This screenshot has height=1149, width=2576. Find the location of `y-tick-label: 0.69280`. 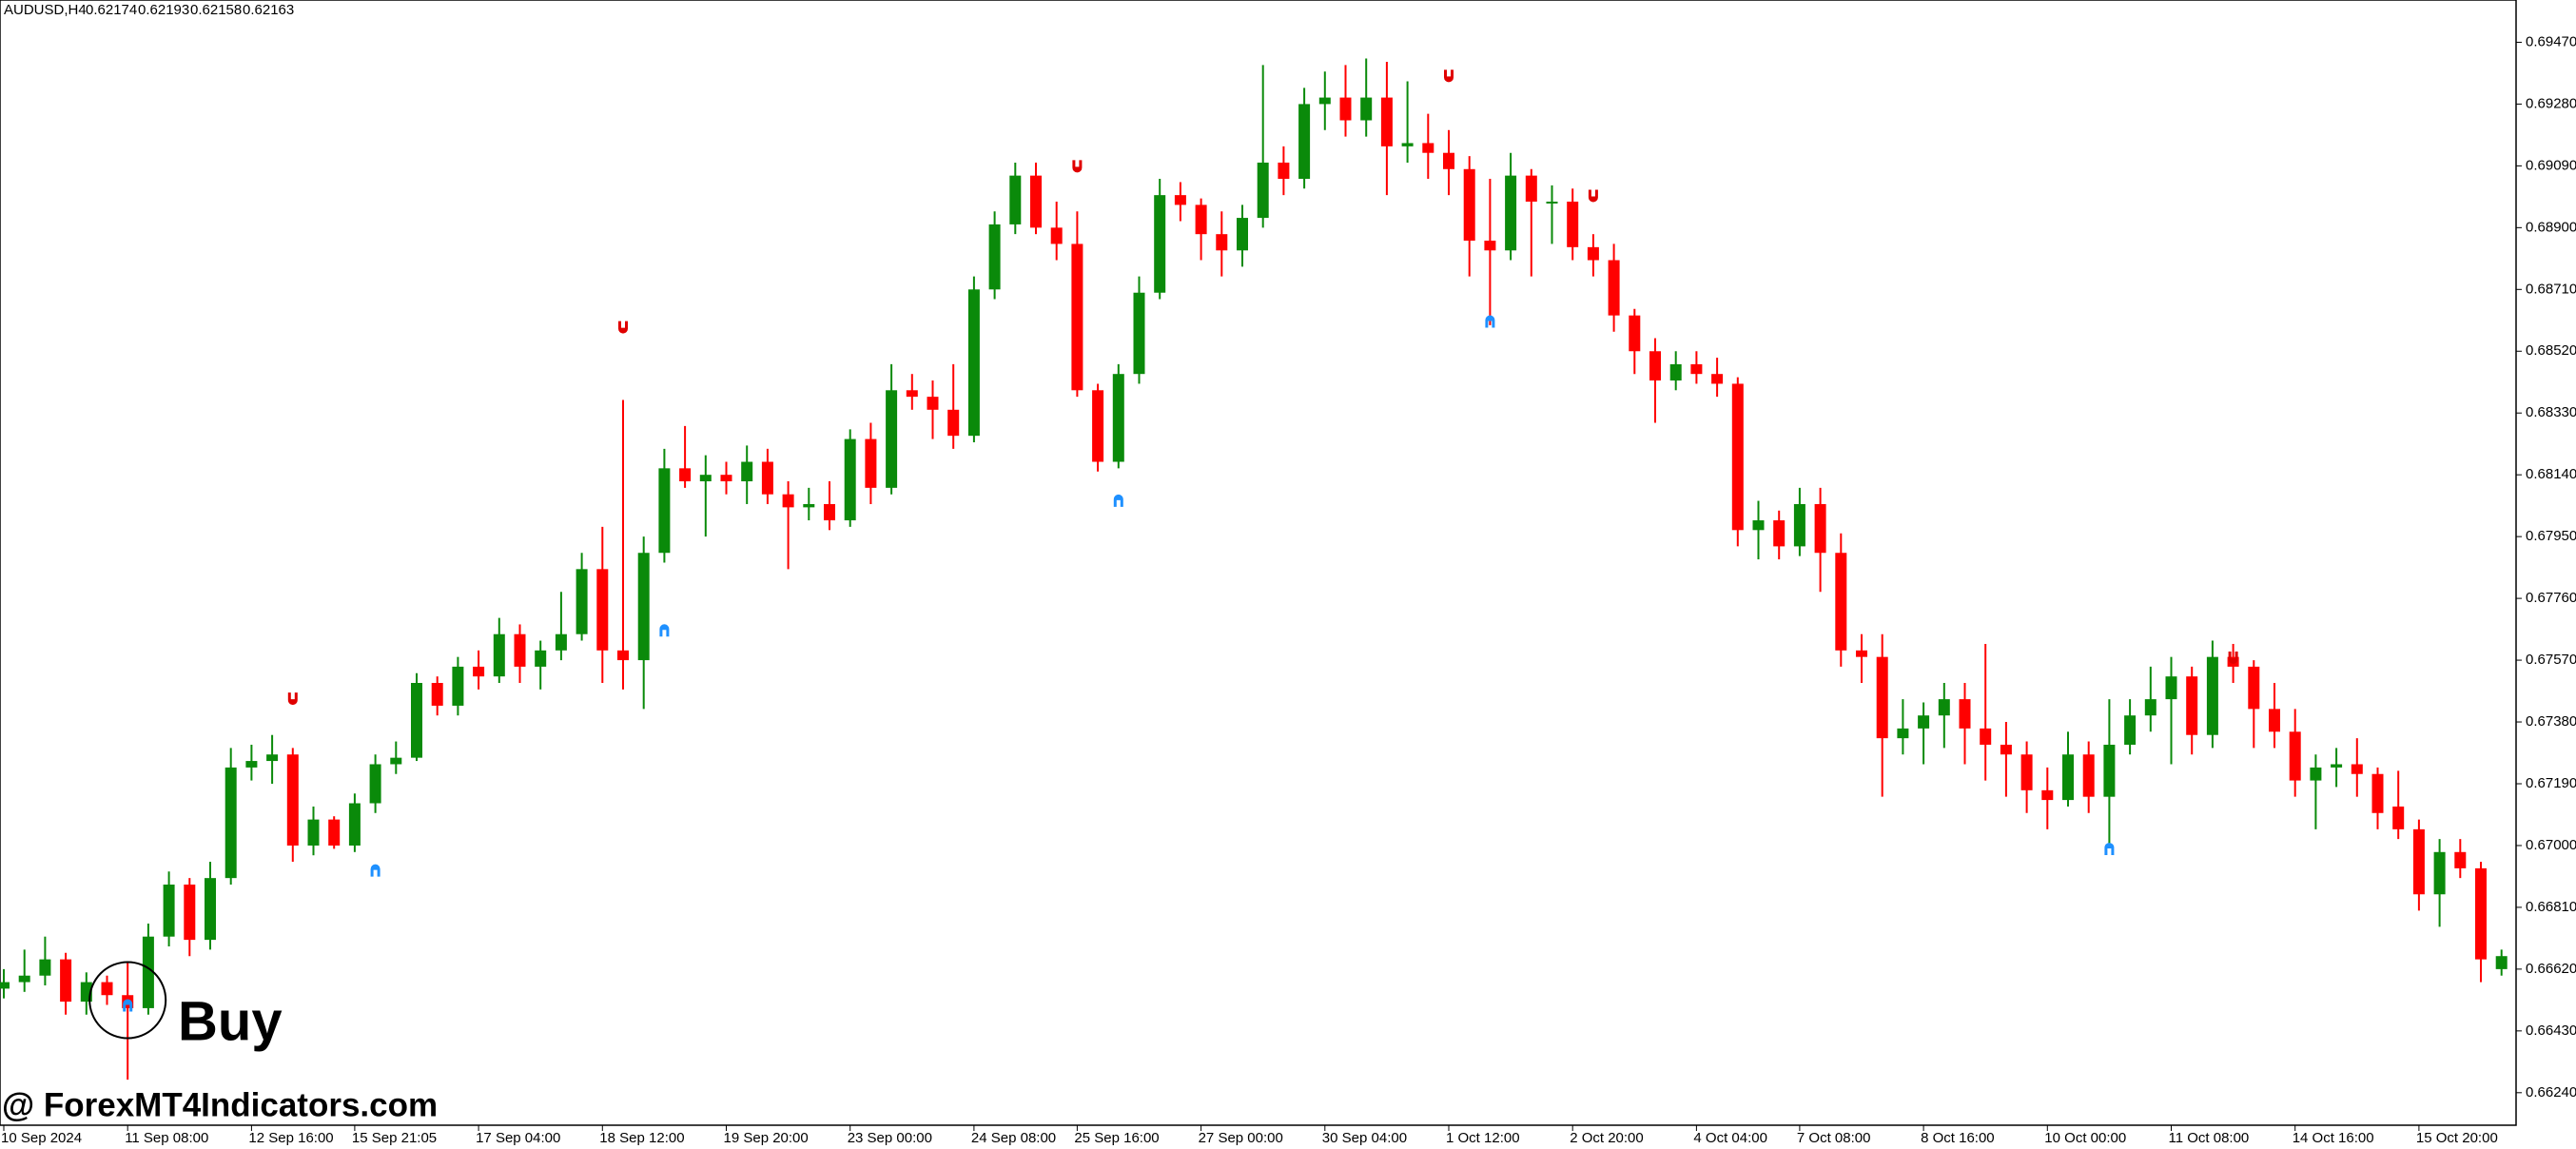

y-tick-label: 0.69280 is located at coordinates (2551, 103).